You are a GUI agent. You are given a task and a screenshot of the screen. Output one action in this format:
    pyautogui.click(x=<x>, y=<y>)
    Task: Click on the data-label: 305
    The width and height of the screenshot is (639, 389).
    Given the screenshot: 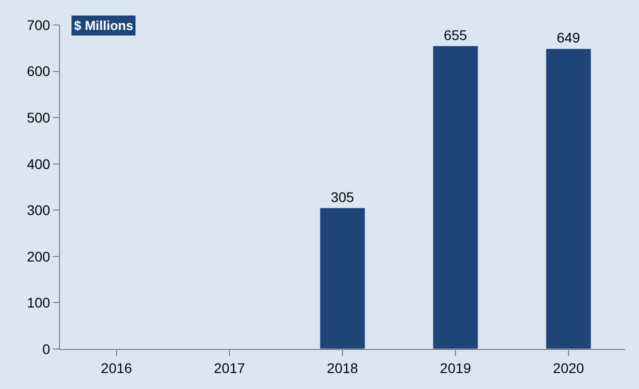 What is the action you would take?
    pyautogui.click(x=342, y=196)
    